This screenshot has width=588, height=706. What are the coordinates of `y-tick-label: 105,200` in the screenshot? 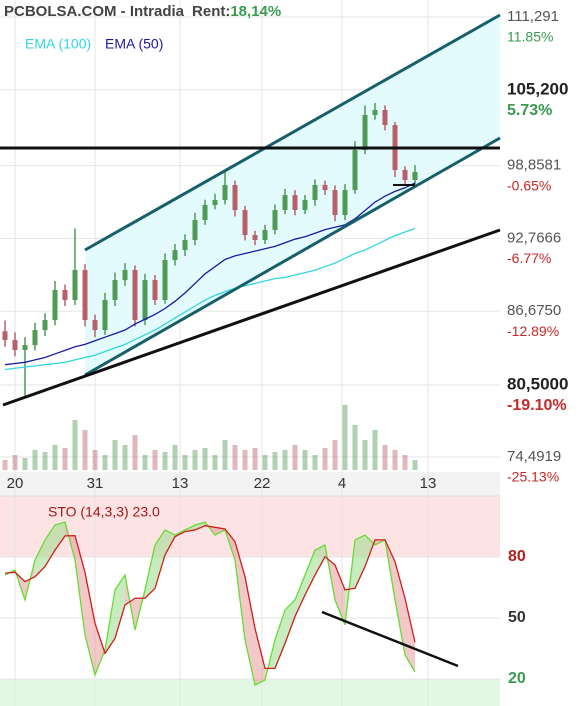 It's located at (537, 88).